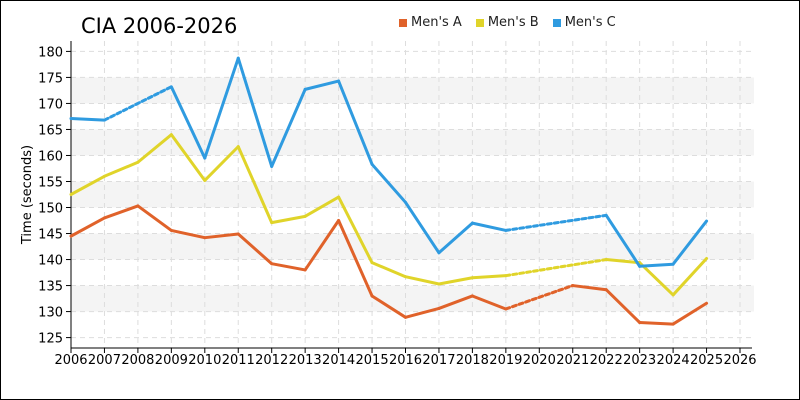 The image size is (800, 400). What do you see at coordinates (50, 235) in the screenshot?
I see `y-tick-label: 145` at bounding box center [50, 235].